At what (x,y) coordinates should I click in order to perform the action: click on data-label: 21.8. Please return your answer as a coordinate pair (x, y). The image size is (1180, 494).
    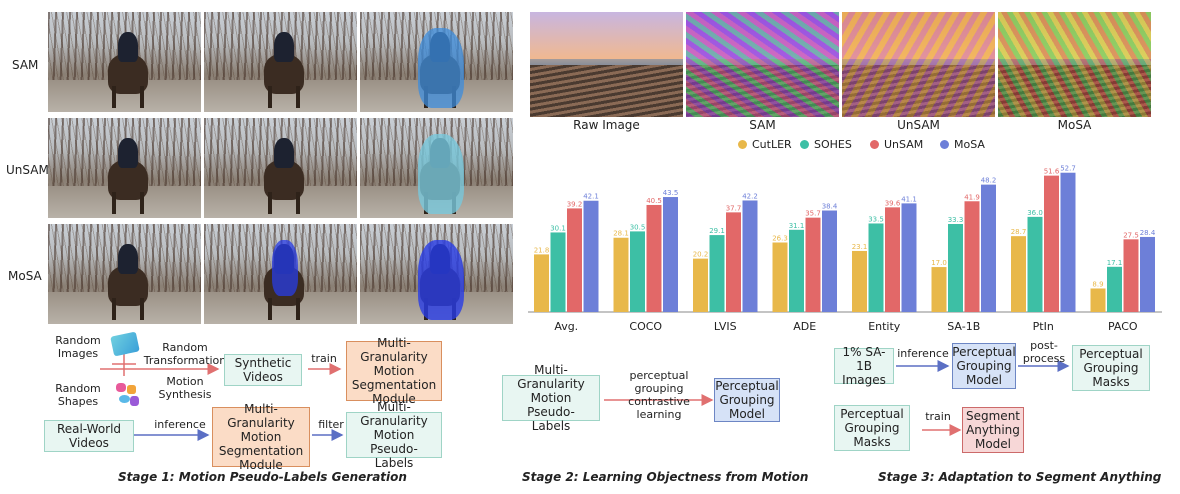
    Looking at the image, I should click on (542, 250).